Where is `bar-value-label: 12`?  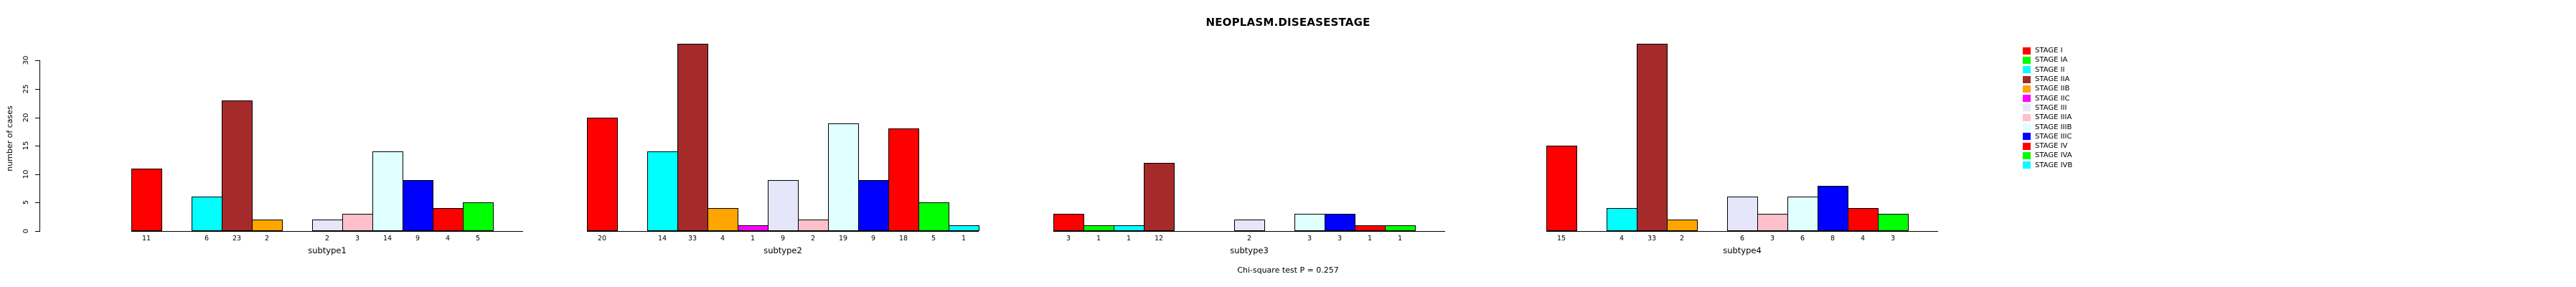 bar-value-label: 12 is located at coordinates (1159, 239).